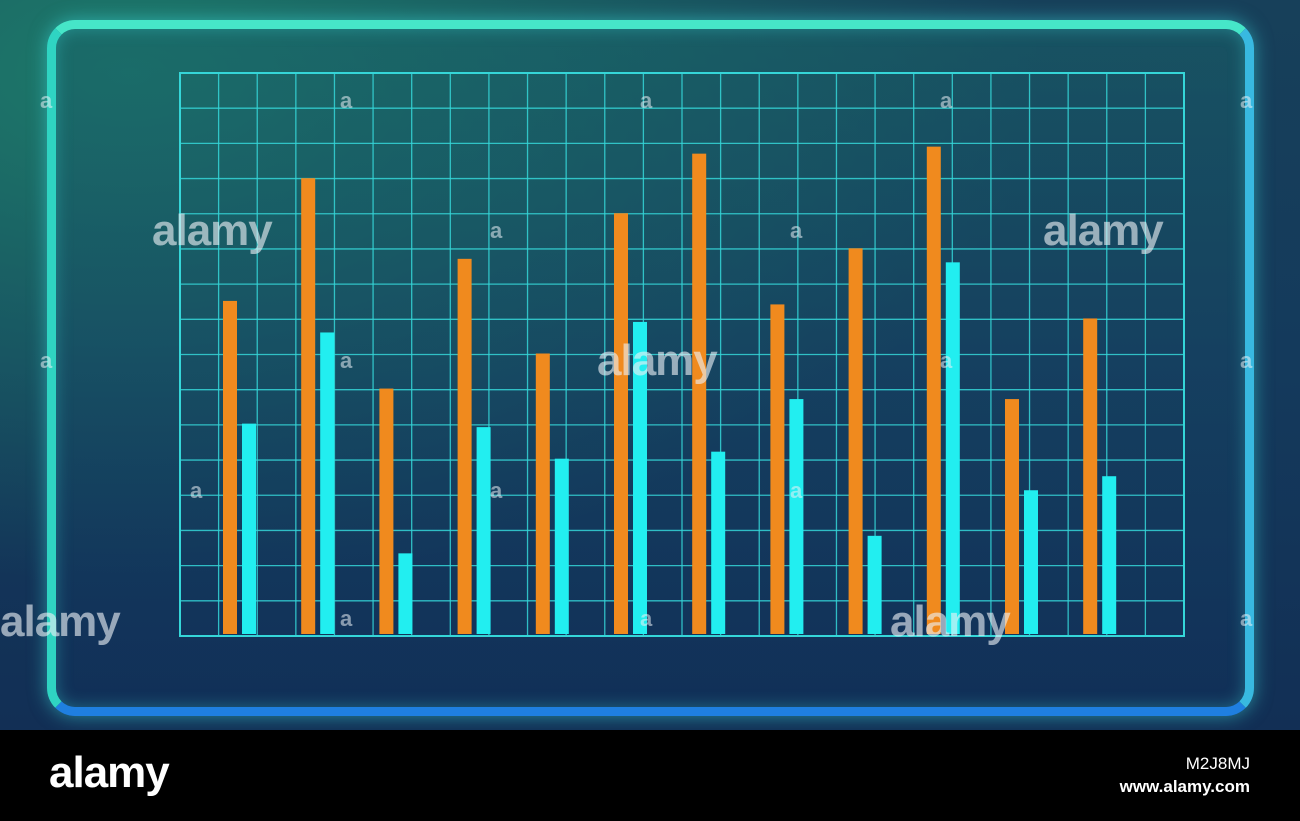 Image resolution: width=1300 pixels, height=821 pixels. Describe the element at coordinates (1184, 786) in the screenshot. I see `footer-site-url: www.alamy.com` at that location.